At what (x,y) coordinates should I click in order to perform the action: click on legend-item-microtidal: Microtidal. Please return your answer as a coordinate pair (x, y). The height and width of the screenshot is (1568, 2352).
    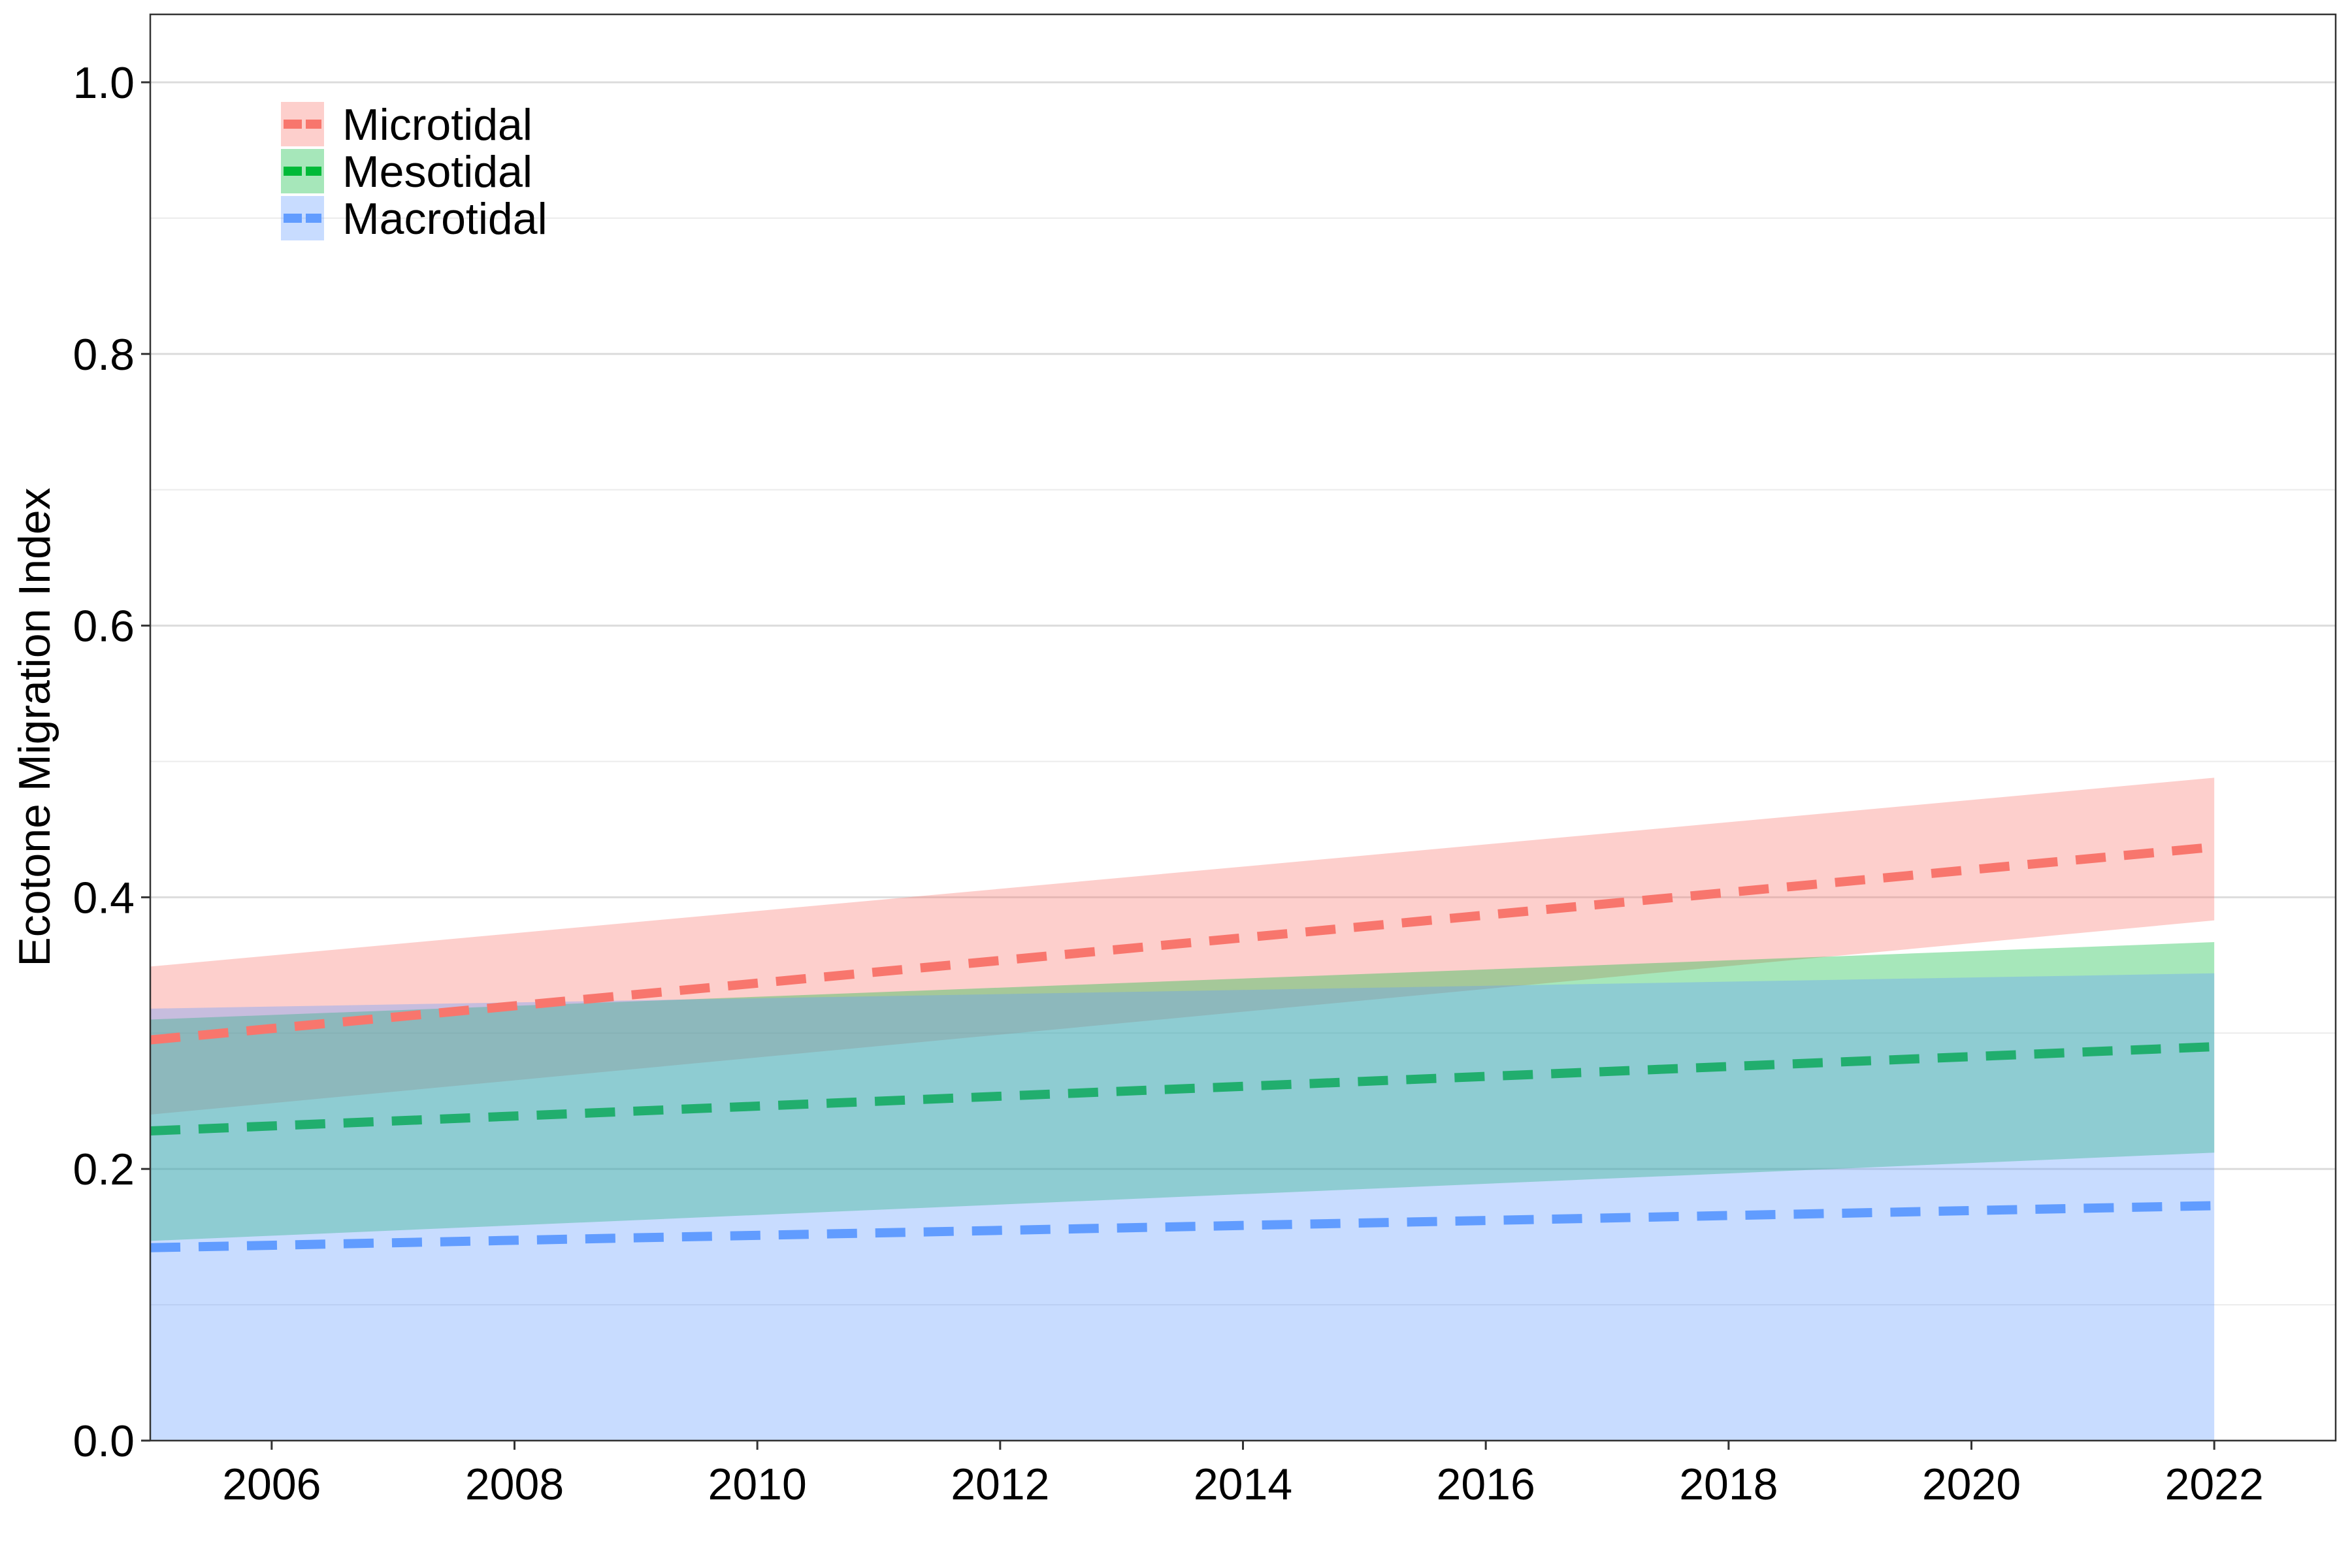
    Looking at the image, I should click on (406, 125).